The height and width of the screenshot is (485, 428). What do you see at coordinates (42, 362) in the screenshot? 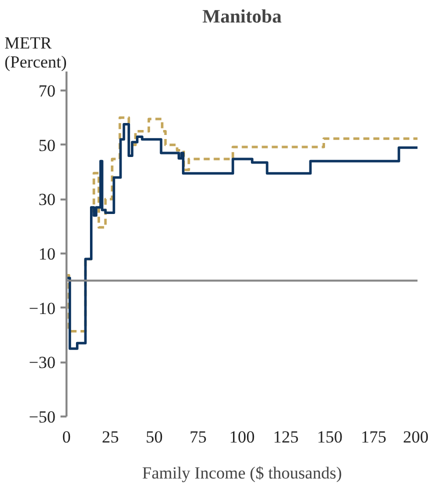
I see `y-tick-label: −30` at bounding box center [42, 362].